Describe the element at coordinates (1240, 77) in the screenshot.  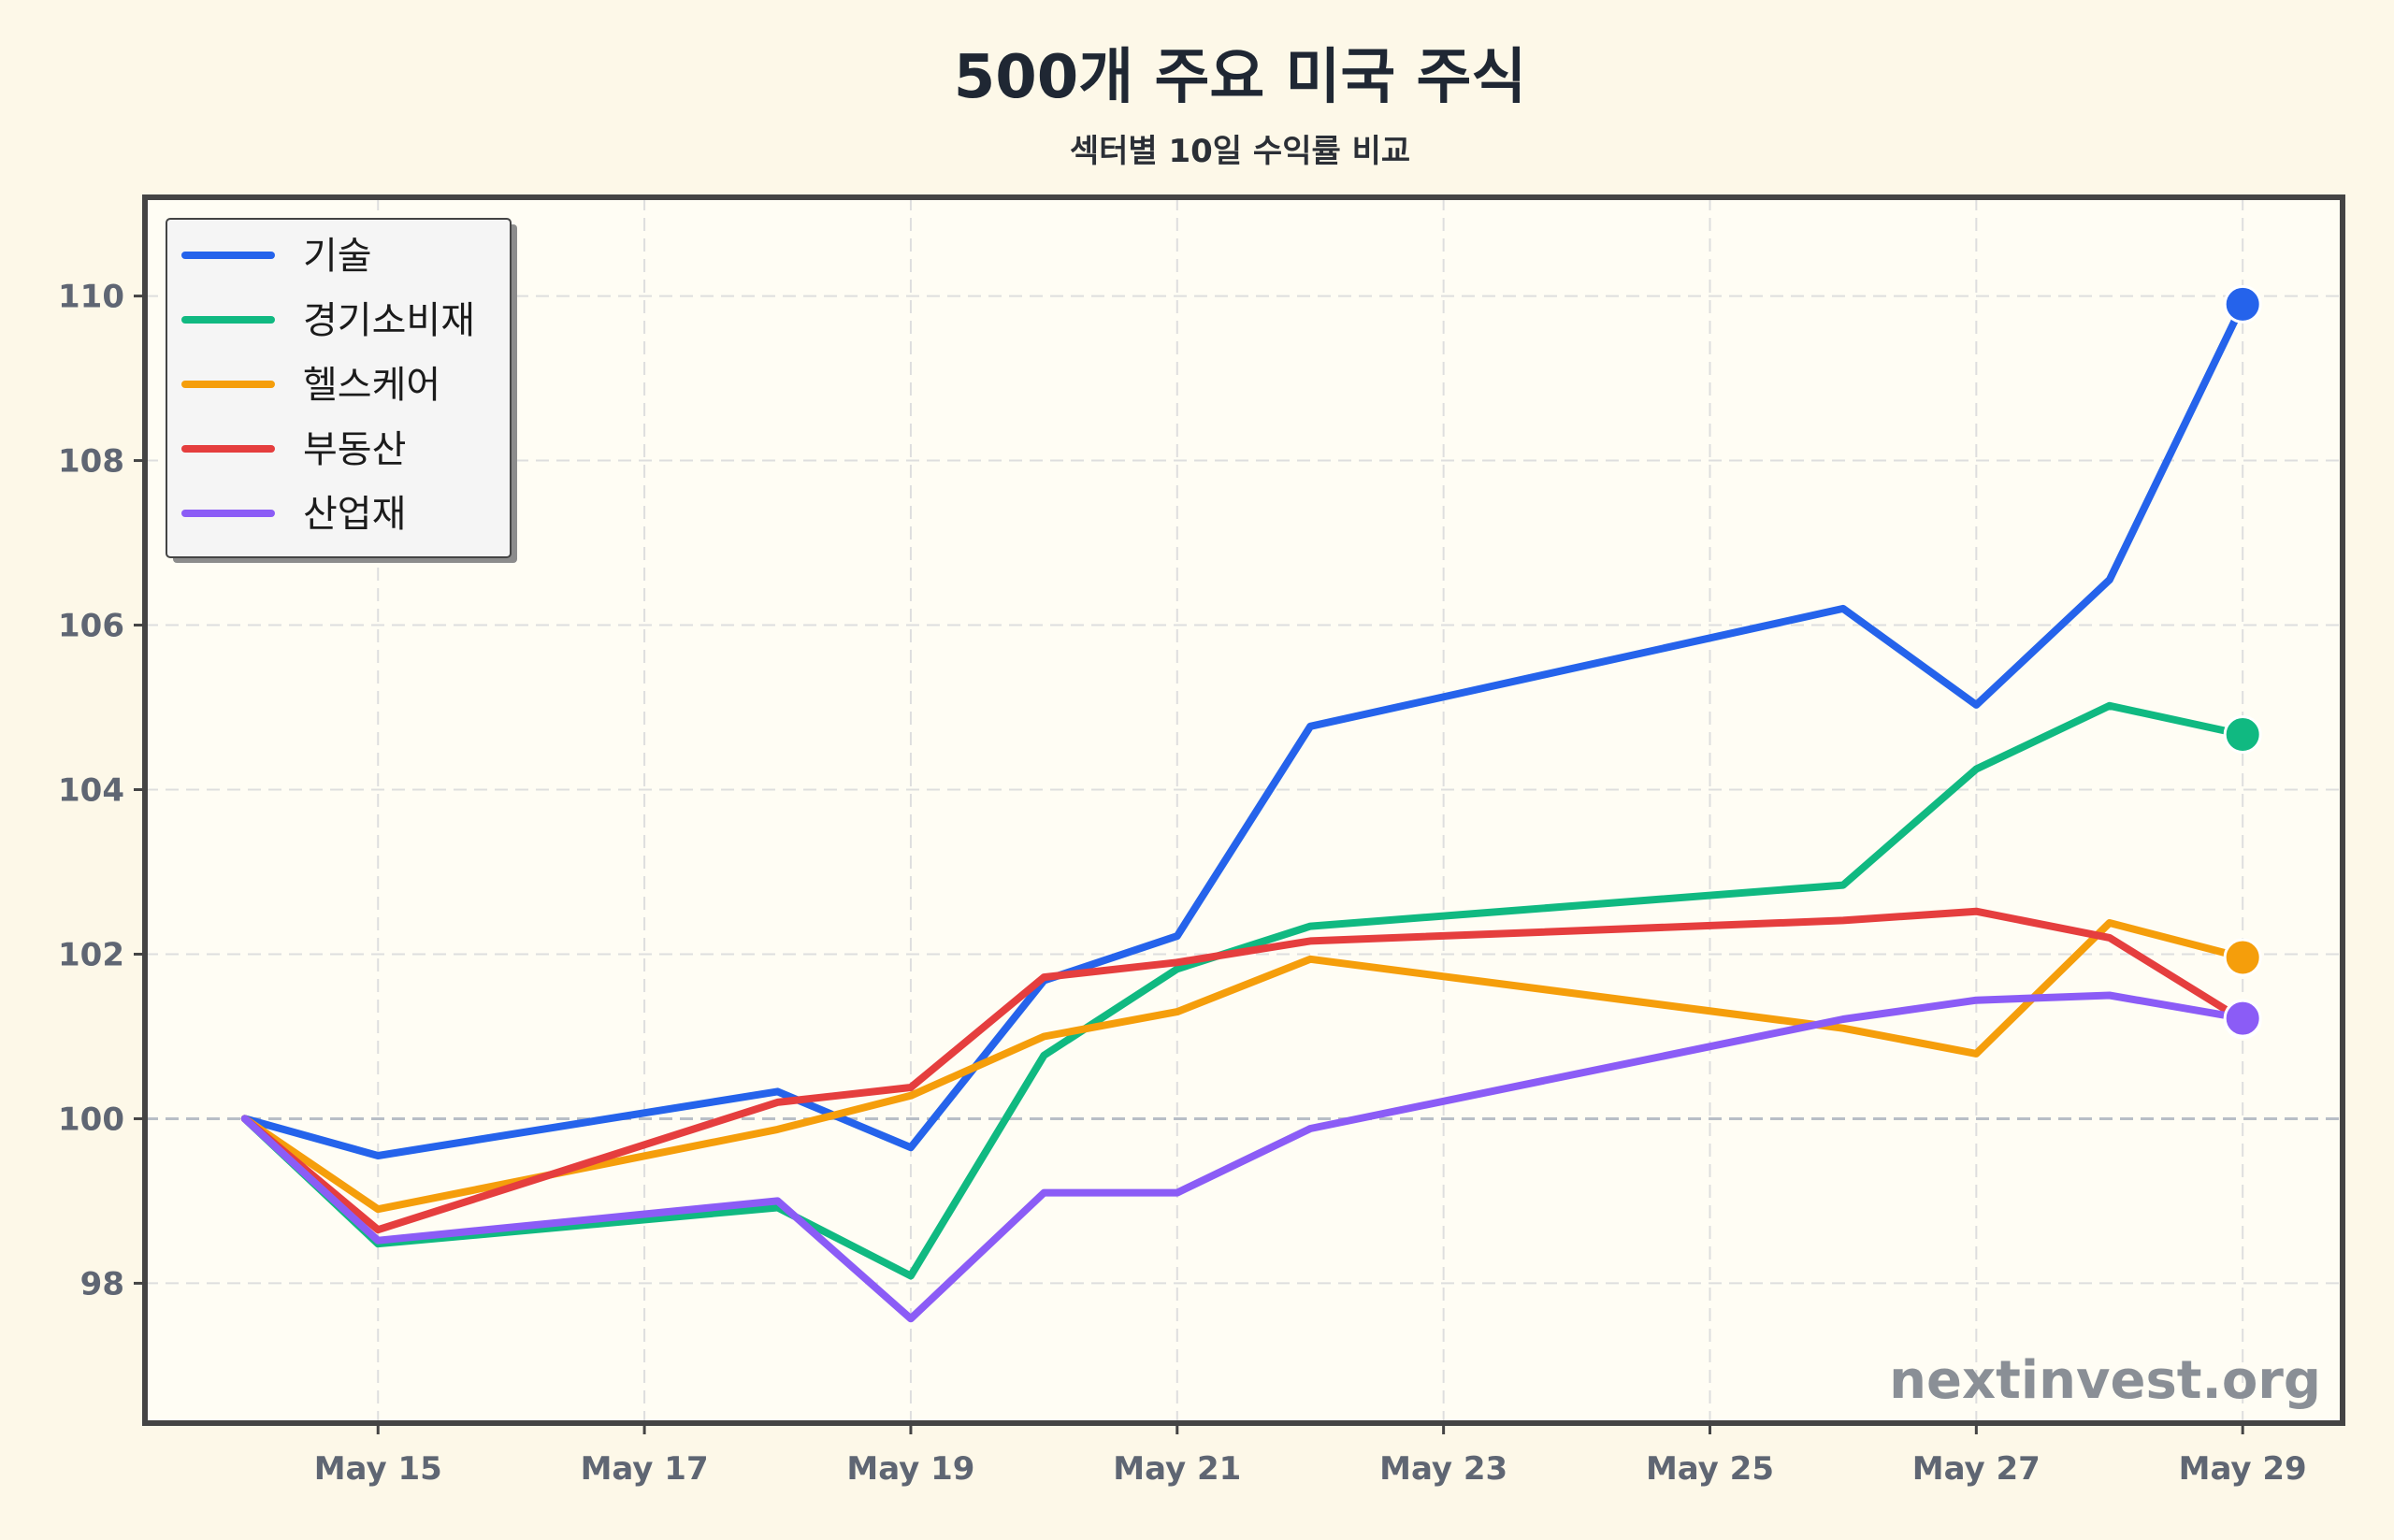
I see `chart-title: 500개 주요 미국 주식` at that location.